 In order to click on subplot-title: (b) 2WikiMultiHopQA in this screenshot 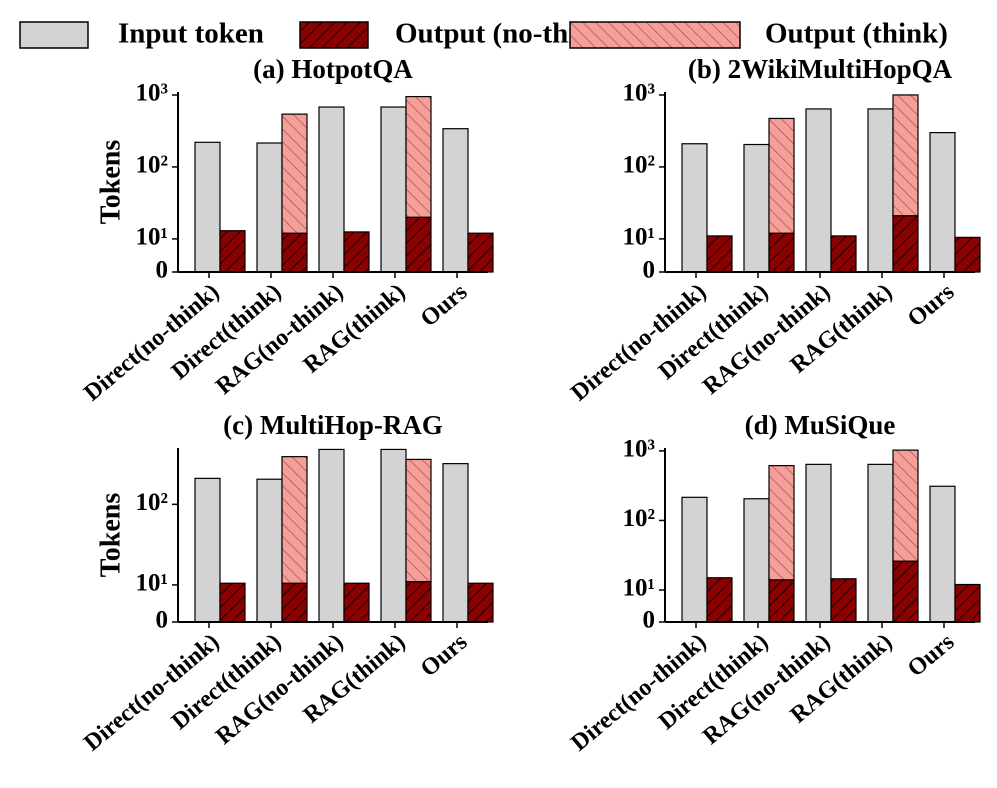, I will do `click(820, 69)`.